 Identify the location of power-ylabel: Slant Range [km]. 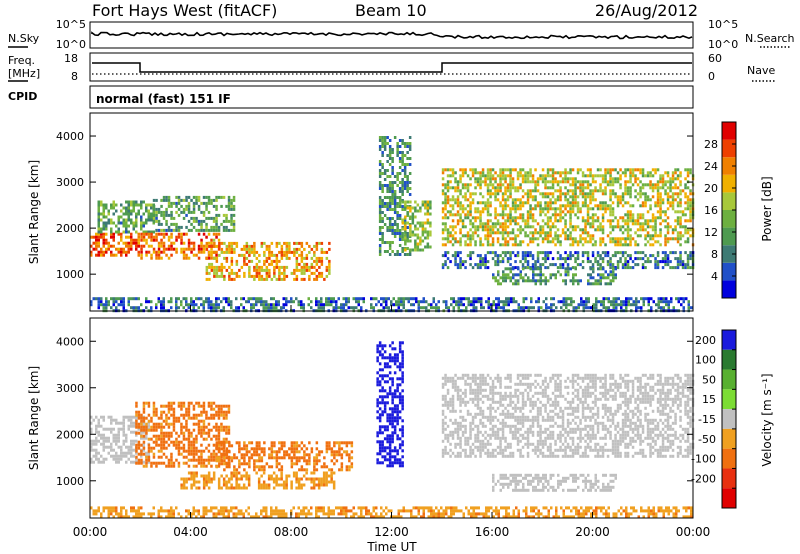
(34, 212).